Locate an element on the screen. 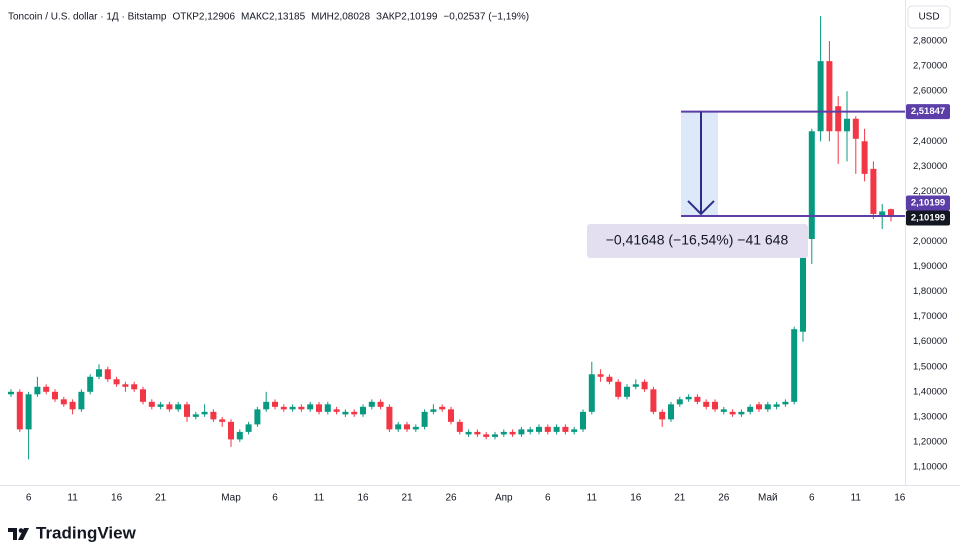 This screenshot has width=960, height=555. y-tick-label: 2,20000 is located at coordinates (930, 191).